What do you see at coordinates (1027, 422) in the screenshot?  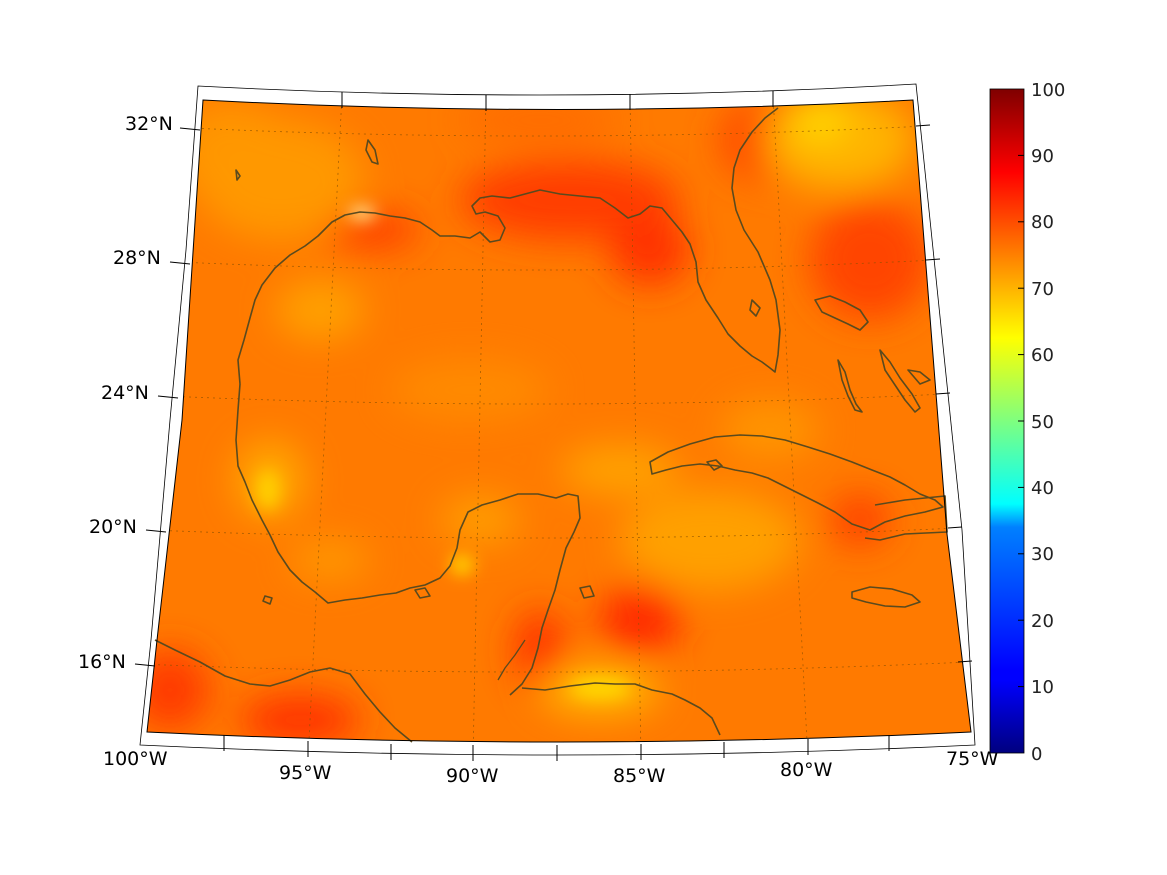 I see `colorbar: 100 90 80 70 60 50 40 30 20 10 0` at bounding box center [1027, 422].